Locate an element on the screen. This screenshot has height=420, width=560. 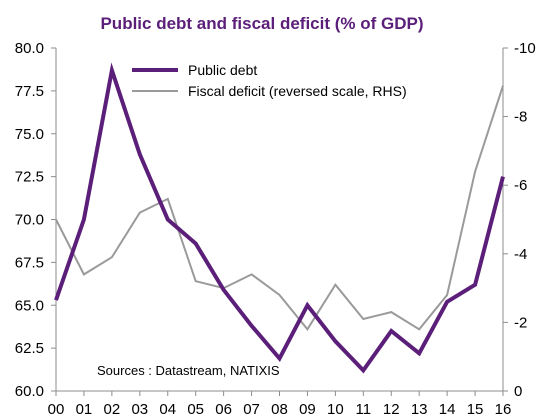
right-tick-label: -8 is located at coordinates (520, 117).